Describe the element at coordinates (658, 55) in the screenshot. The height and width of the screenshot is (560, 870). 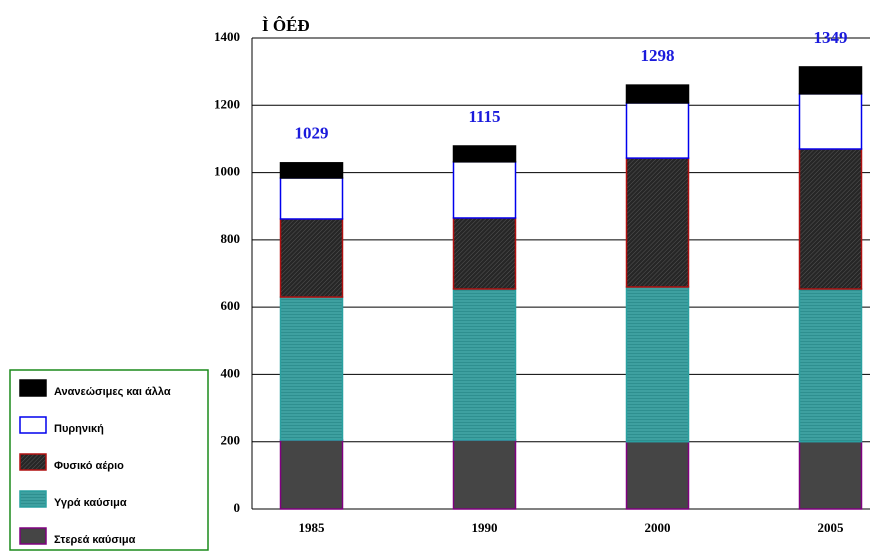
I see `total-label: 1298` at that location.